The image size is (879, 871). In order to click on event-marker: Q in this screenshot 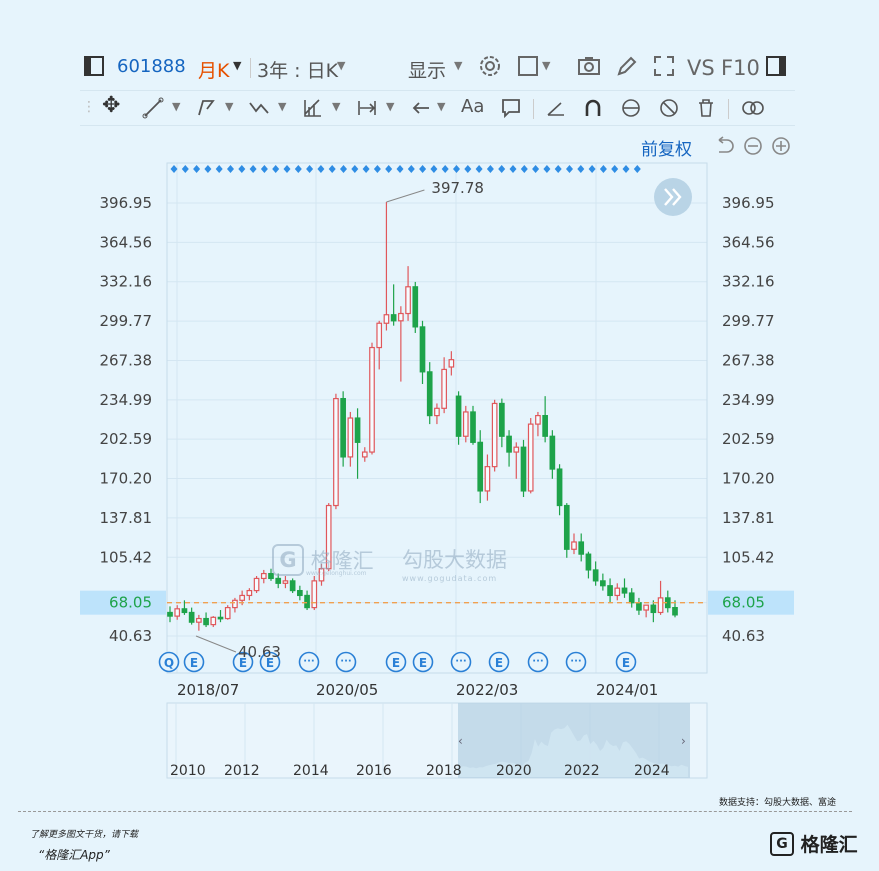, I will do `click(169, 662)`.